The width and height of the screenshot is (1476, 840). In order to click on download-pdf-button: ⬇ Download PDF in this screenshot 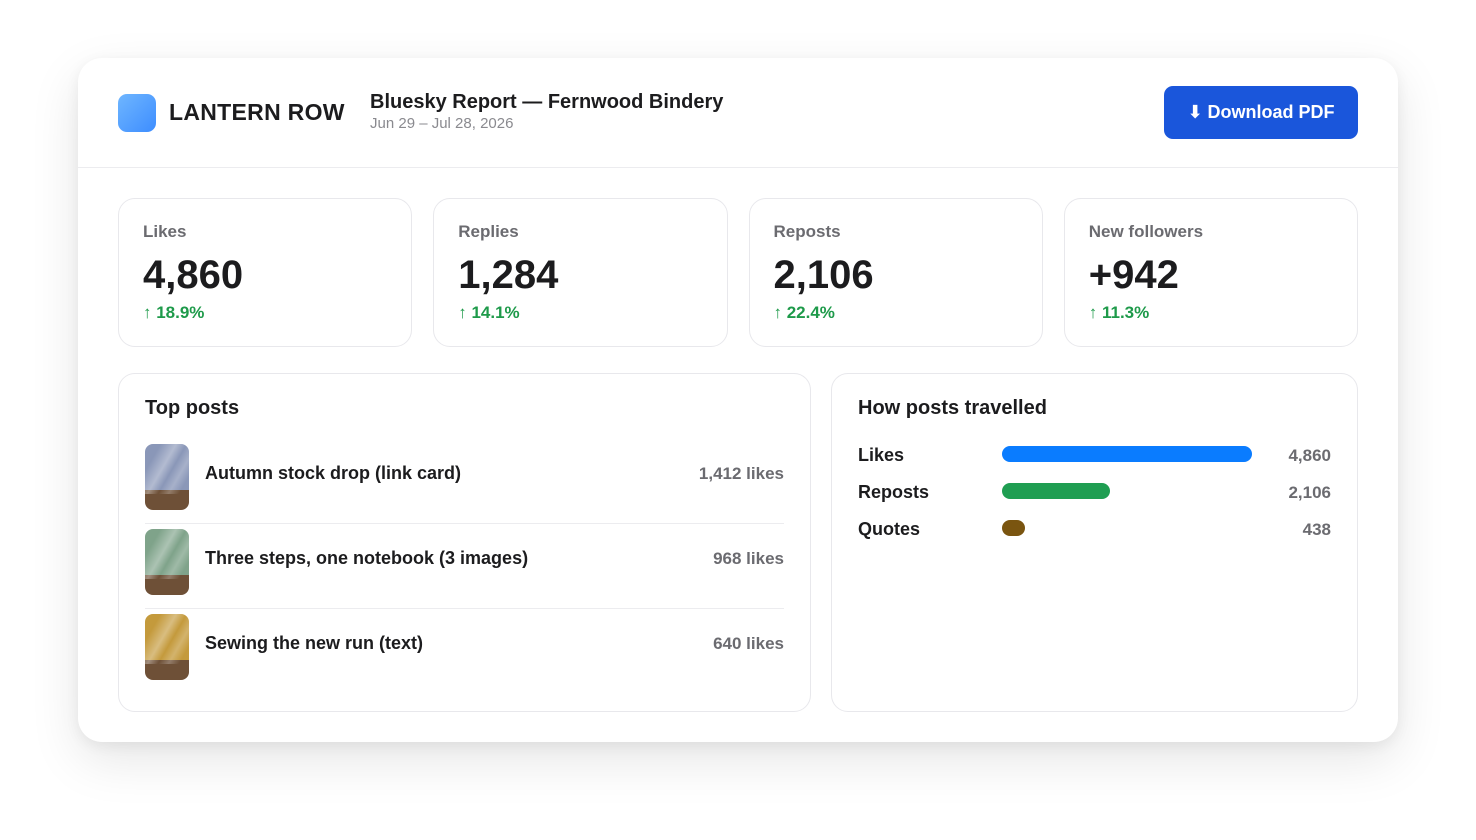, I will do `click(1261, 112)`.